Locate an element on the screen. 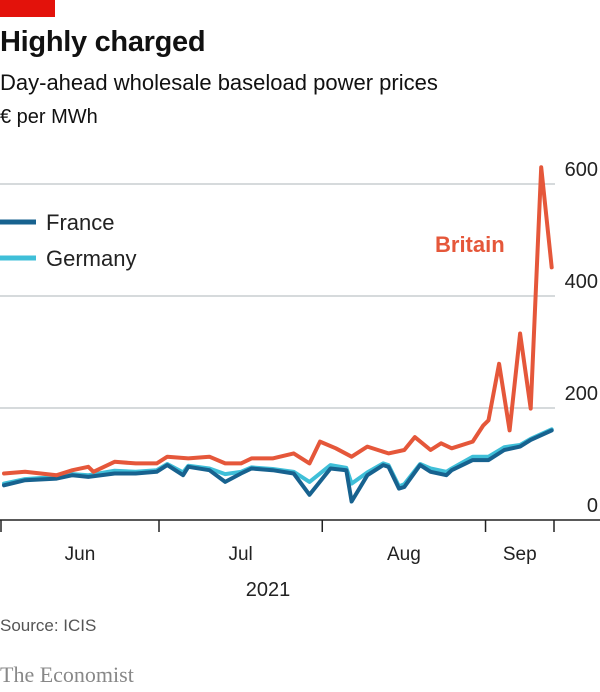  x-axis-label: 2021 is located at coordinates (268, 590).